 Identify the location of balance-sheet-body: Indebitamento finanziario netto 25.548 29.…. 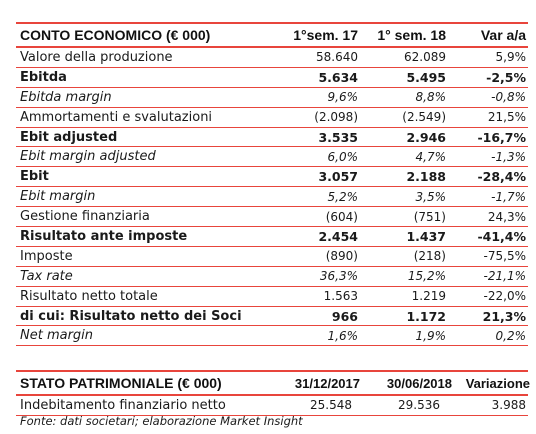
(272, 406).